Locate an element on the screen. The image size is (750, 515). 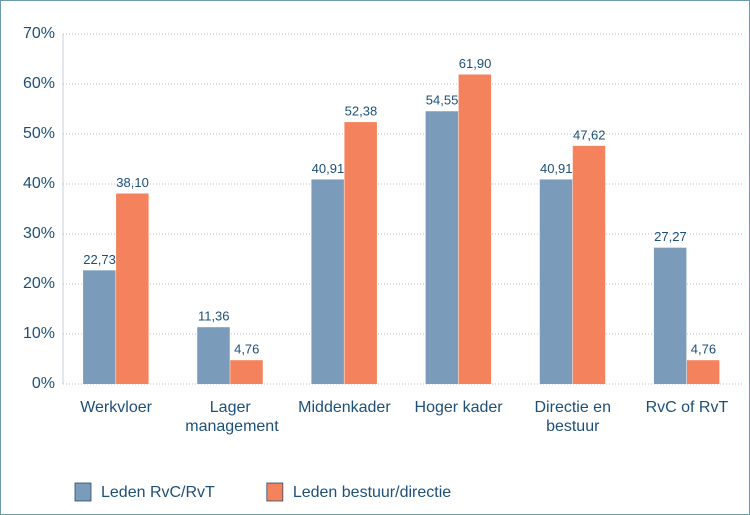
value-label: 27,27 is located at coordinates (670, 236).